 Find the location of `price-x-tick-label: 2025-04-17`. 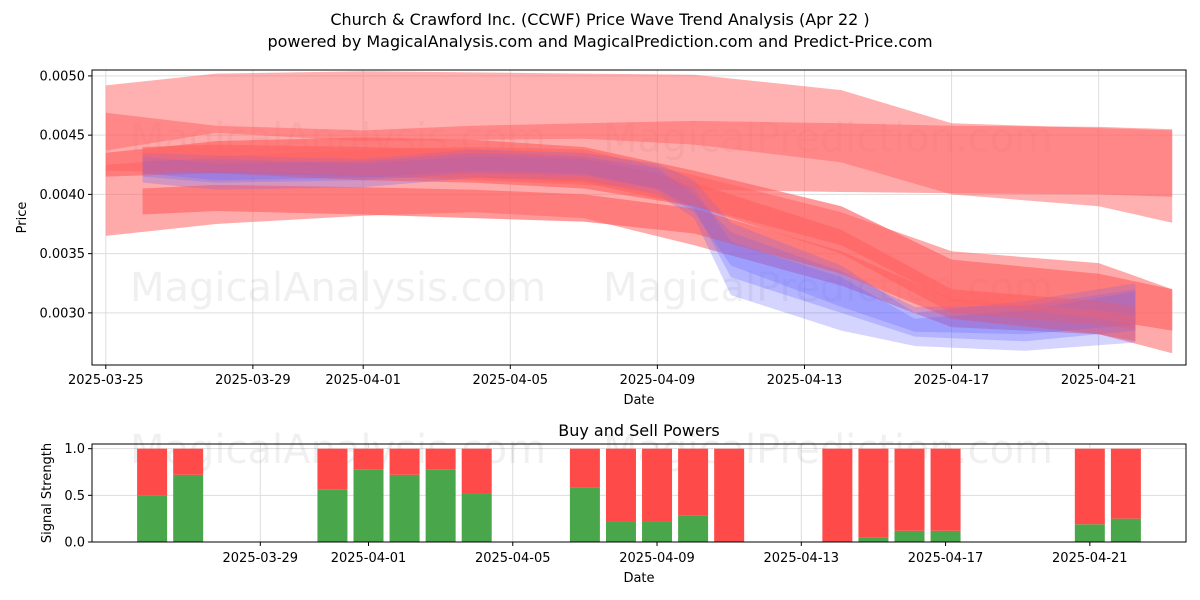

price-x-tick-label: 2025-04-17 is located at coordinates (952, 380).